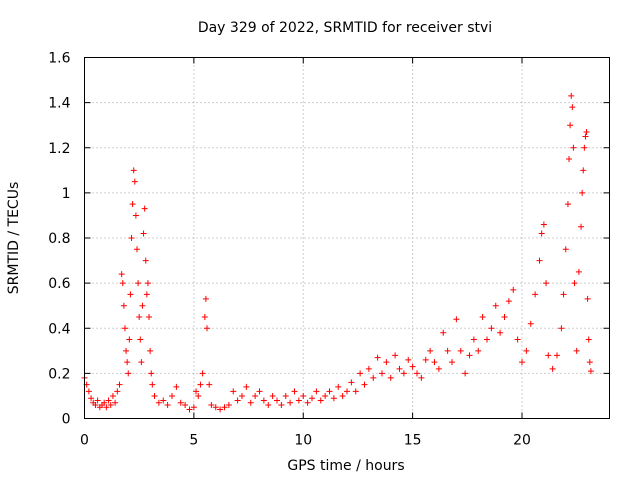 This screenshot has width=640, height=480. I want to click on x-axis-label: GPS time / hours, so click(345, 466).